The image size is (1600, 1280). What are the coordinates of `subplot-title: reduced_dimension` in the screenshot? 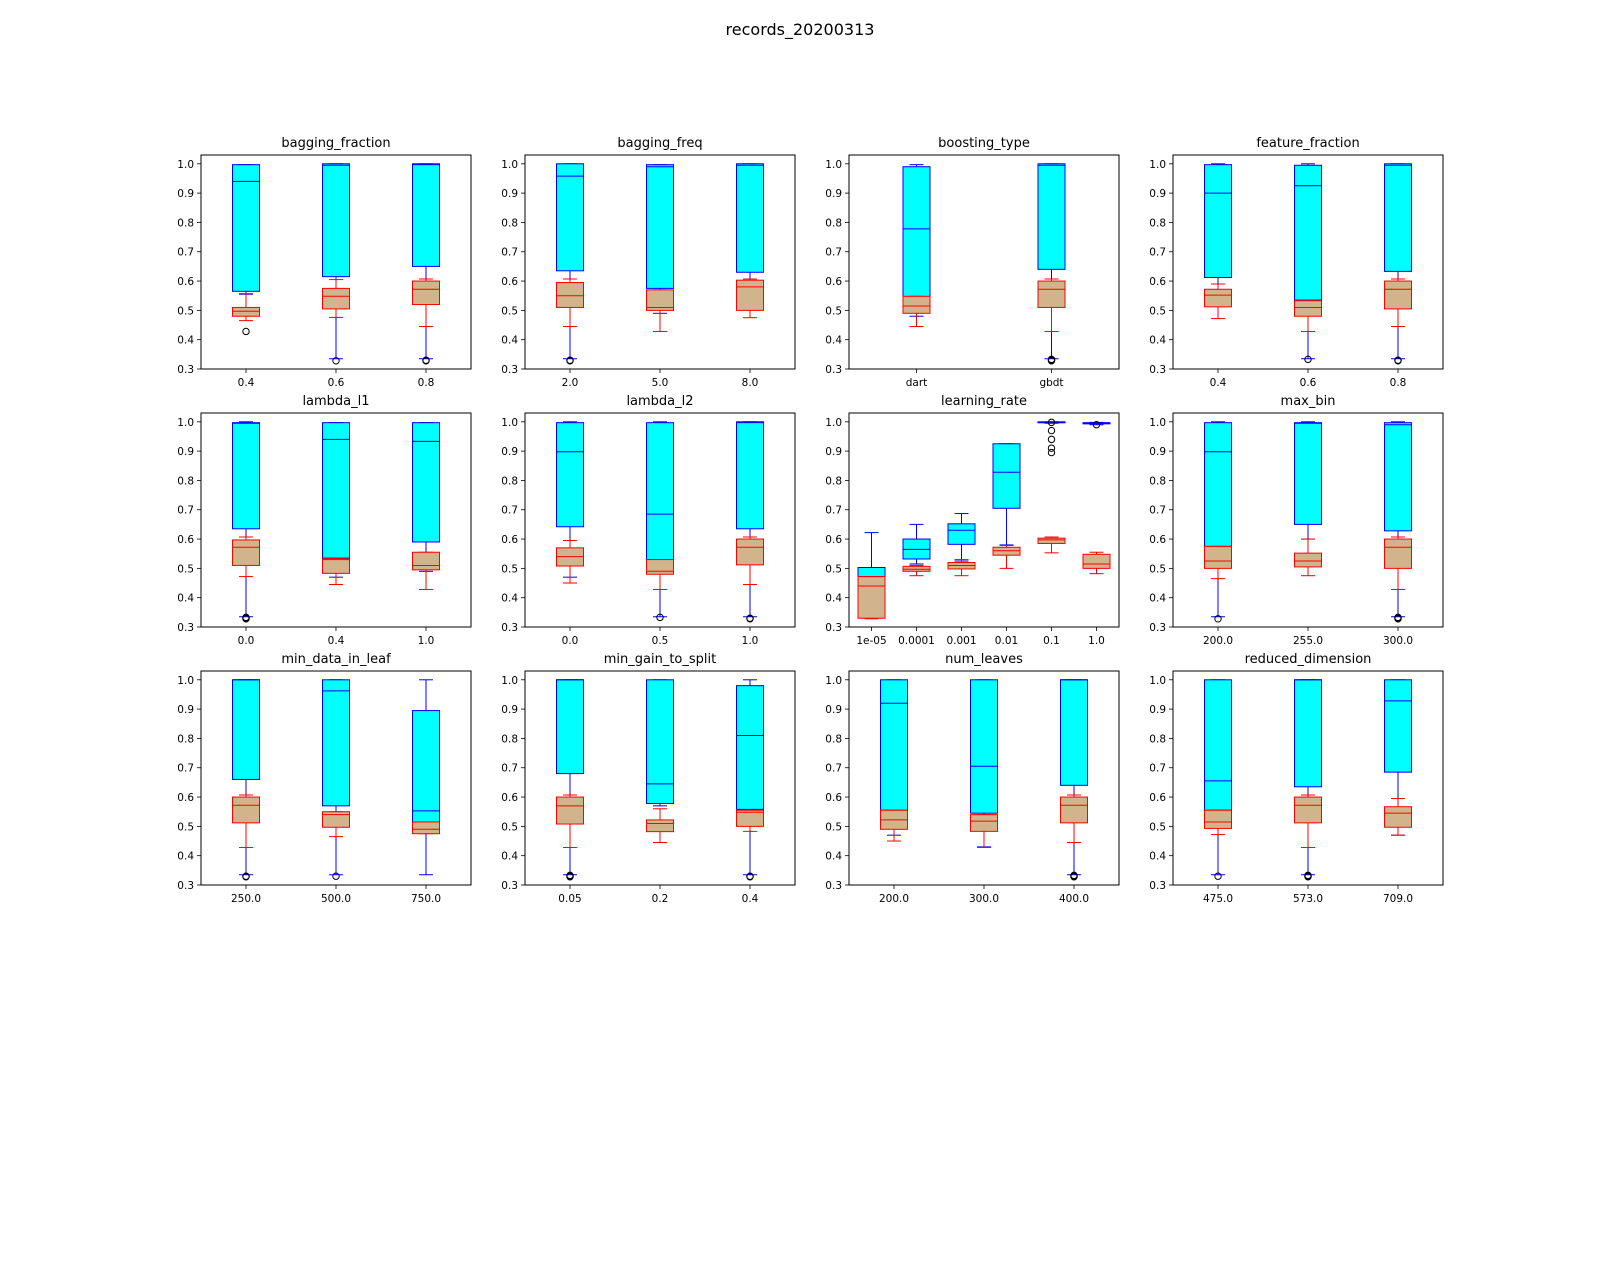 It's located at (1308, 659).